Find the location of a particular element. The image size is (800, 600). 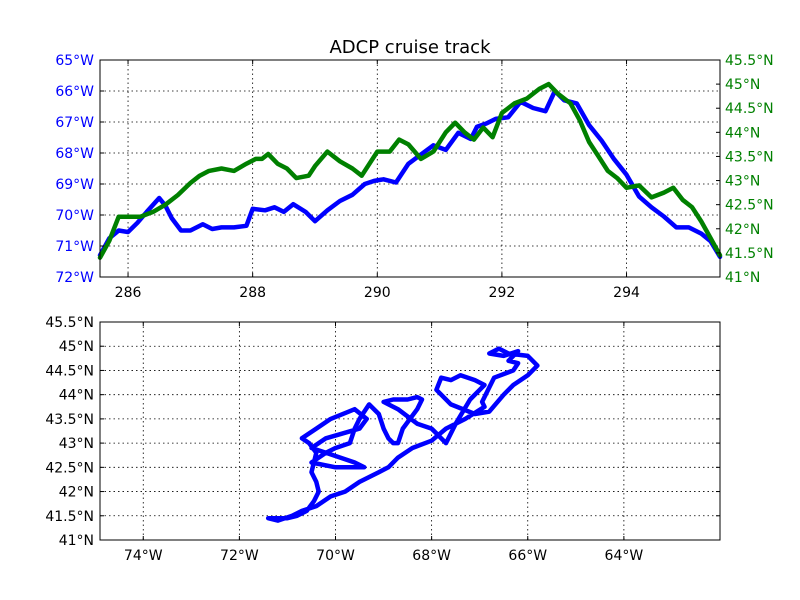

y-right-tick-label: 41°N is located at coordinates (742, 278).